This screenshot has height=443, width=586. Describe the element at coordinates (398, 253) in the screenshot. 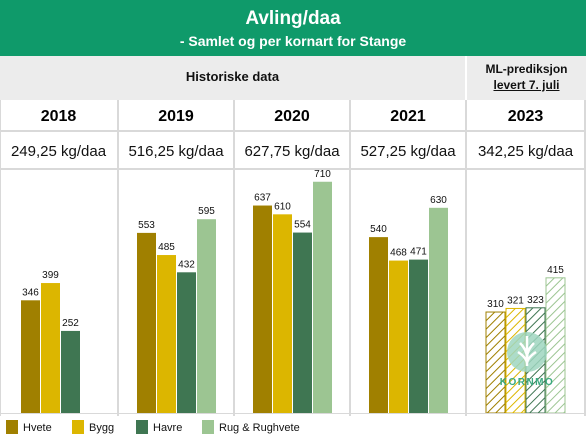

I see `bar-value-label: 468` at that location.